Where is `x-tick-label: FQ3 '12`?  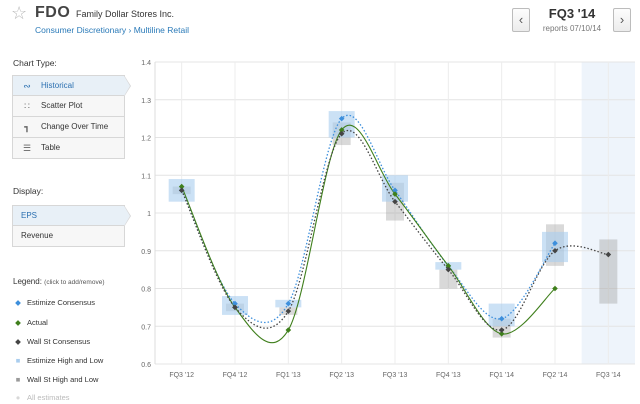 x-tick-label: FQ3 '12 is located at coordinates (181, 375).